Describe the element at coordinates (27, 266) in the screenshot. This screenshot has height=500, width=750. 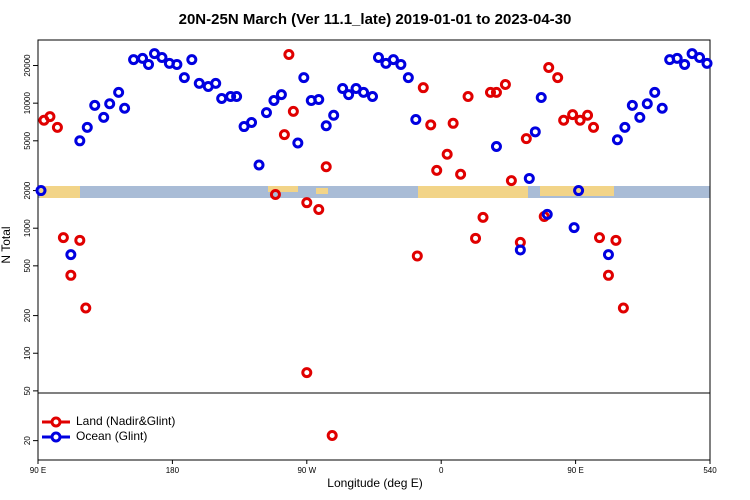
I see `y-tick-label: 500` at that location.